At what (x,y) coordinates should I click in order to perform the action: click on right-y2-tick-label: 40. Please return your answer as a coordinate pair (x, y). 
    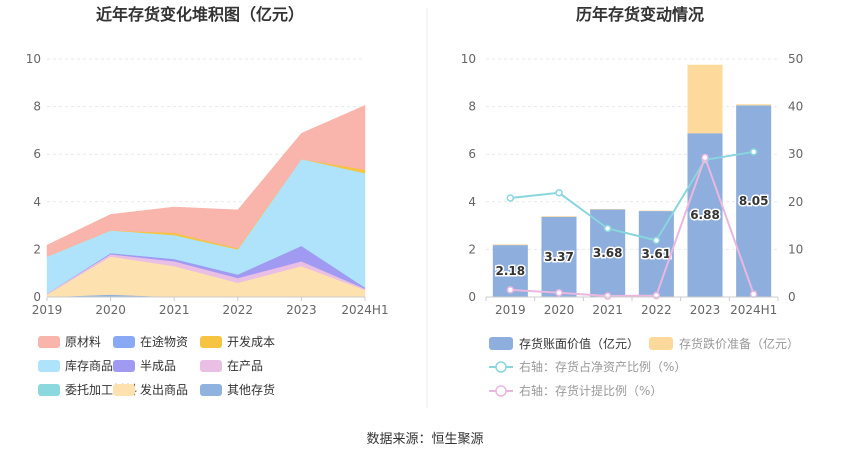
    Looking at the image, I should click on (795, 107).